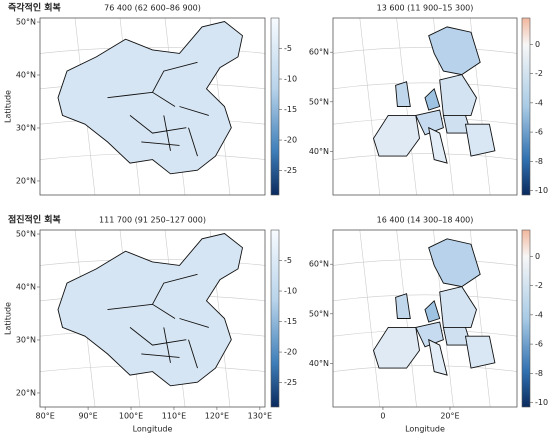 Image resolution: width=559 pixels, height=448 pixels. What do you see at coordinates (34, 8) in the screenshot?
I see `panel-title: 즉각적인 회복` at bounding box center [34, 8].